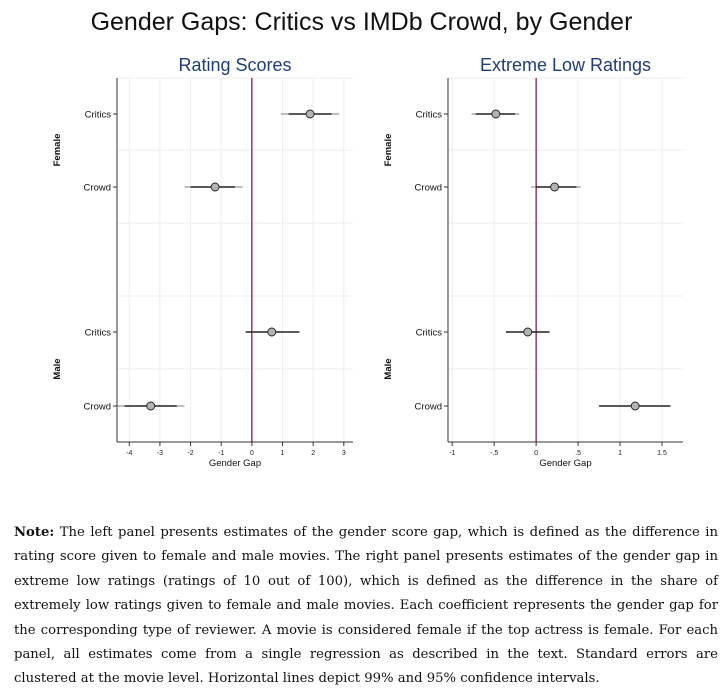 The image size is (723, 694). I want to click on x-tick-label: .5, so click(578, 453).